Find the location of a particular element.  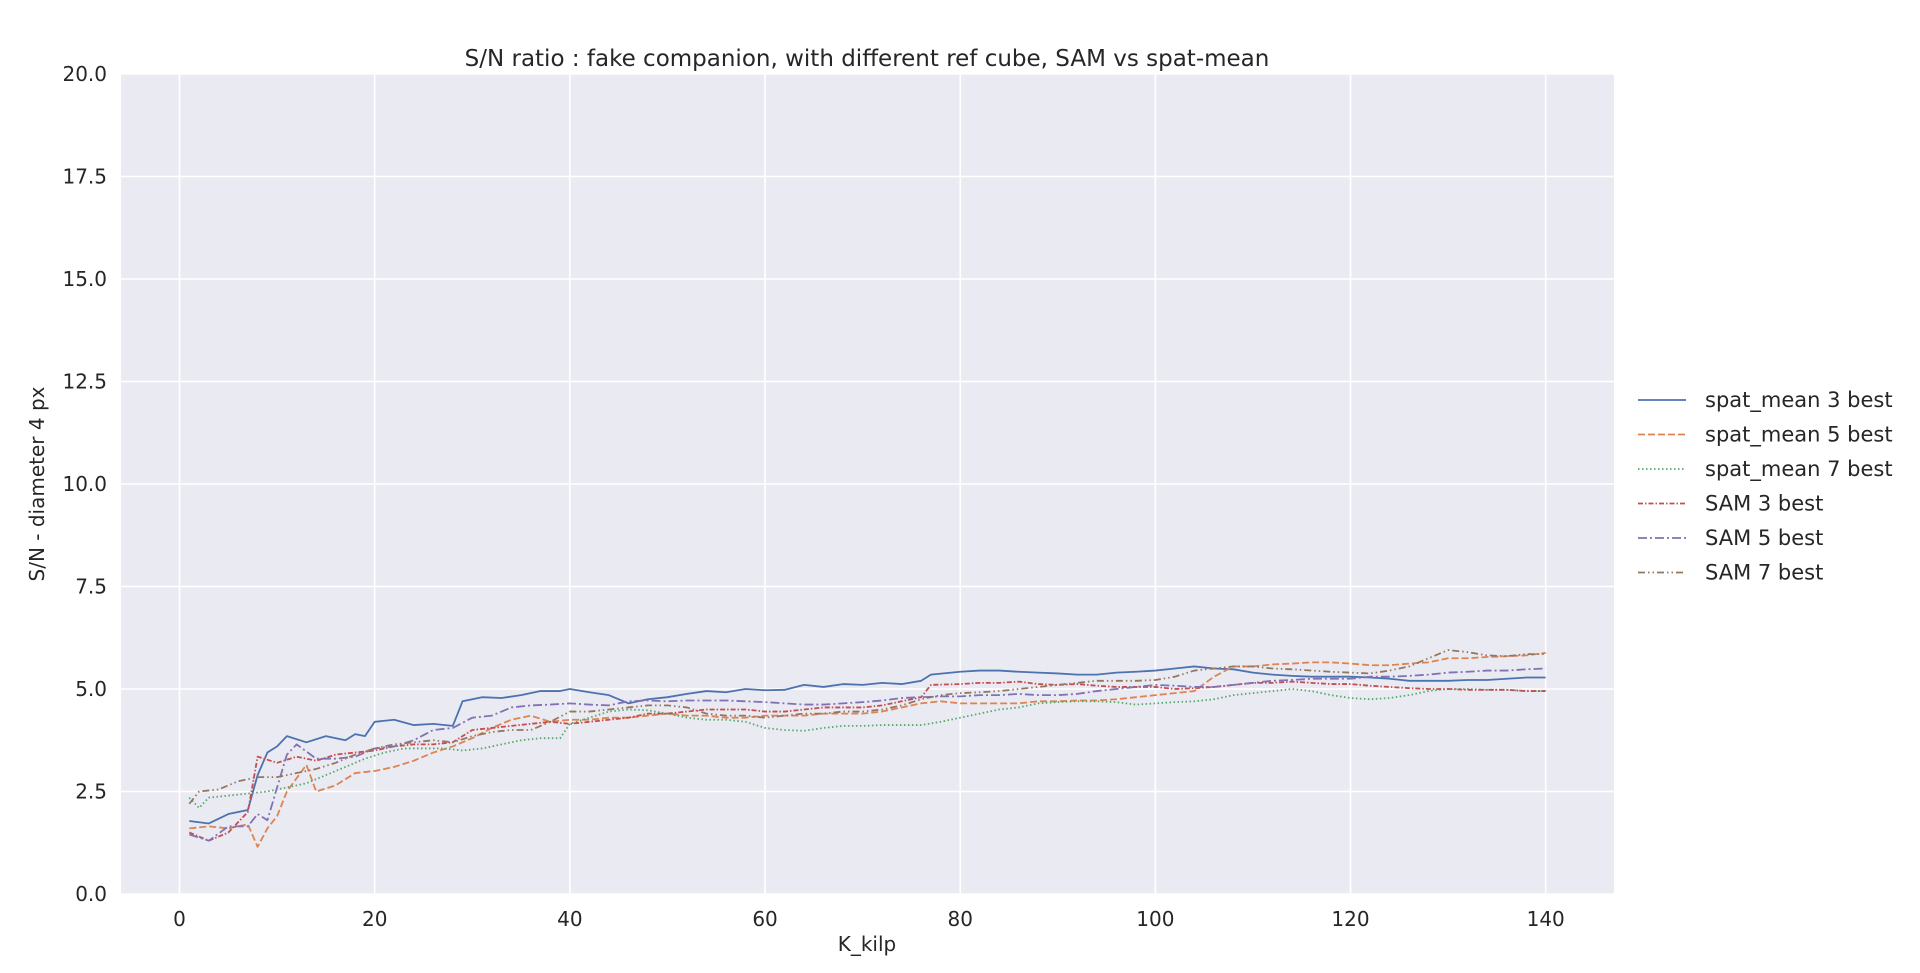

y-tick-label: 12.5 is located at coordinates (84, 382).